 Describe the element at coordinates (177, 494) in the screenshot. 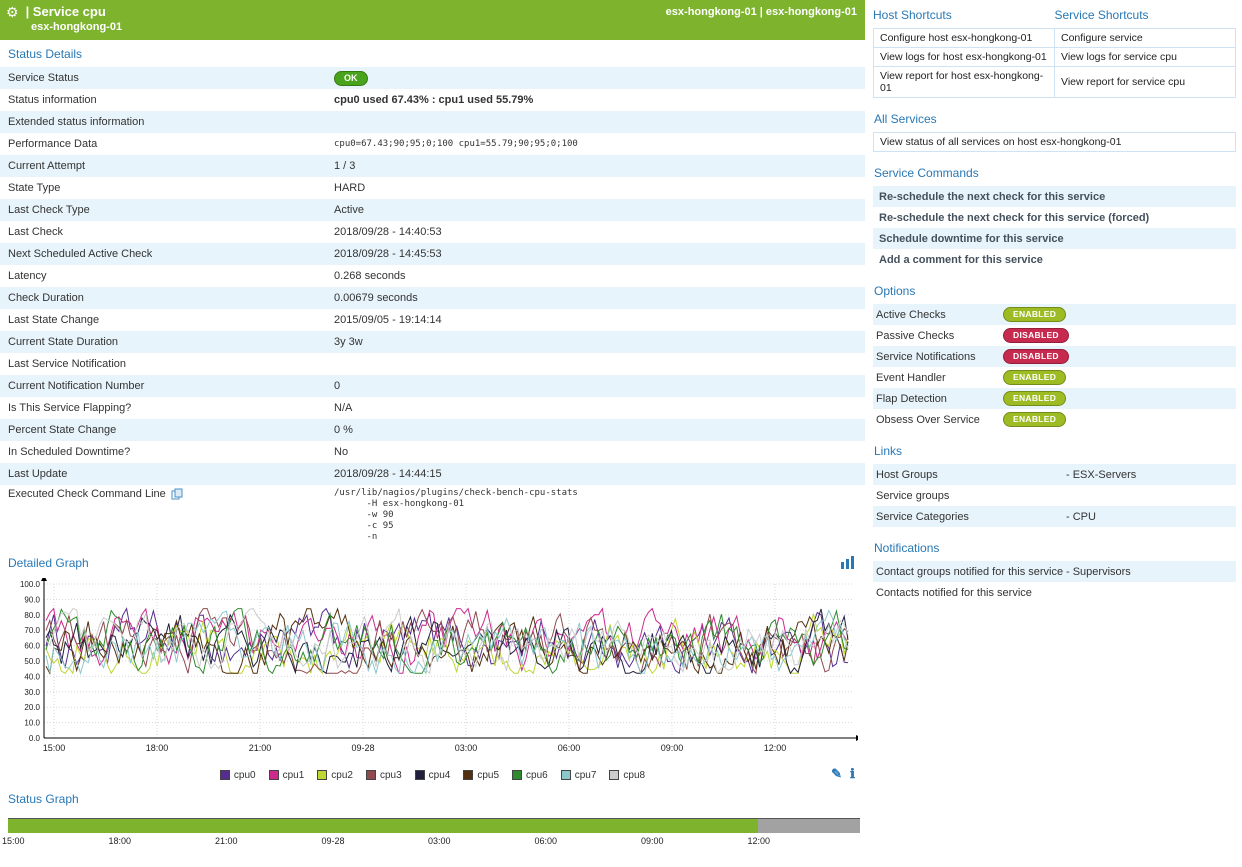

I see `copy-command-icon` at that location.